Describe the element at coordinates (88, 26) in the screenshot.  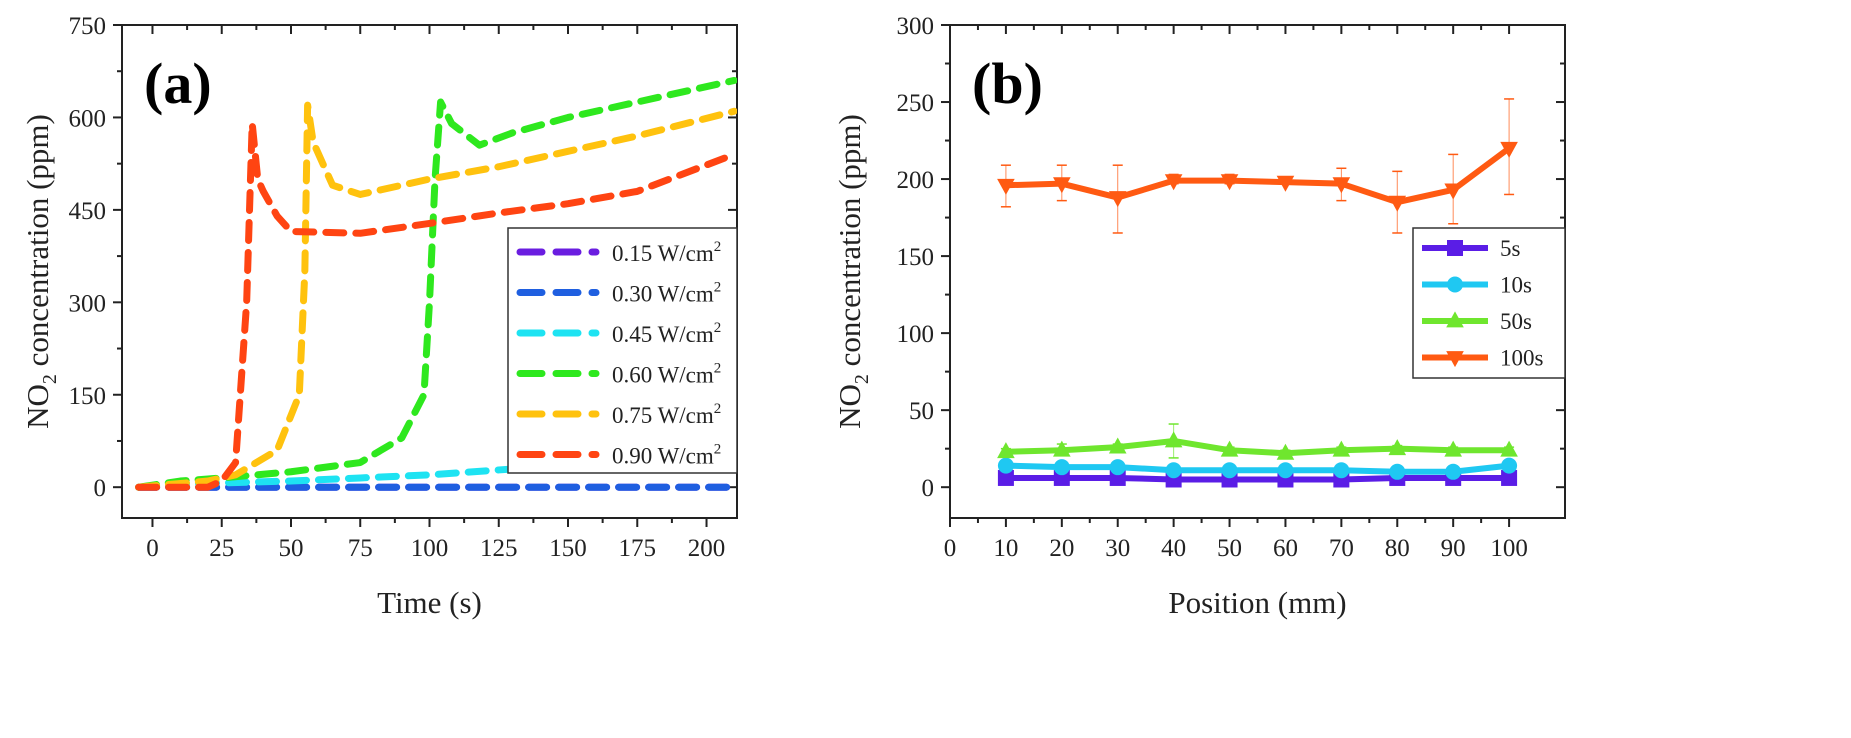
I see `y-tick-label: 750` at that location.